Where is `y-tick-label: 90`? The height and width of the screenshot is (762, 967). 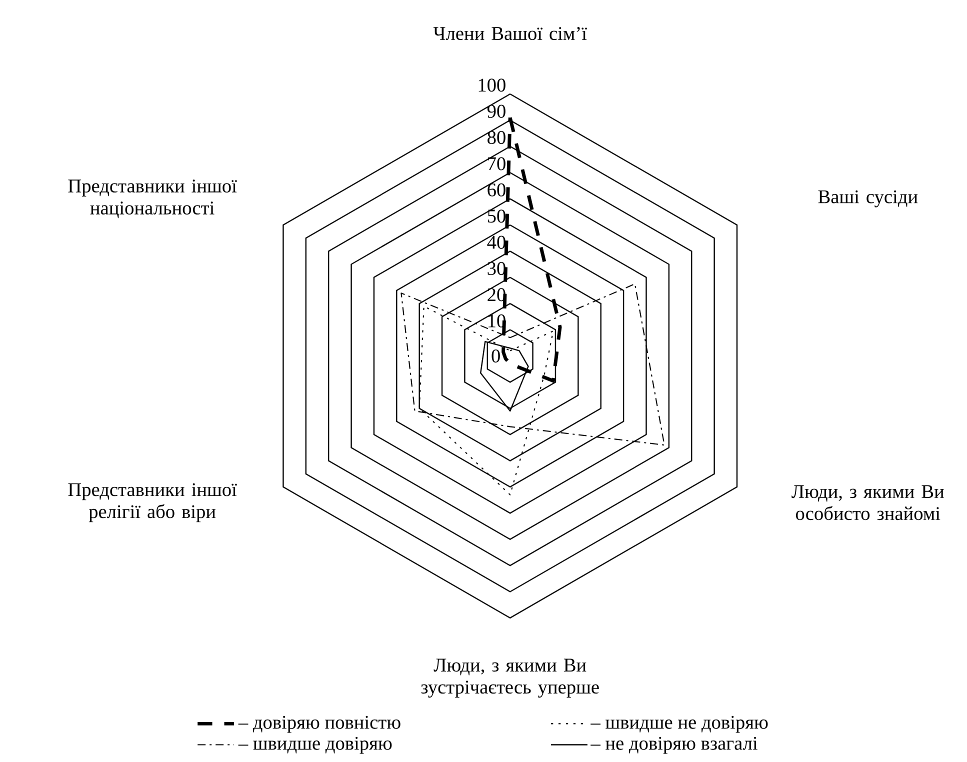
y-tick-label: 90 is located at coordinates (496, 111).